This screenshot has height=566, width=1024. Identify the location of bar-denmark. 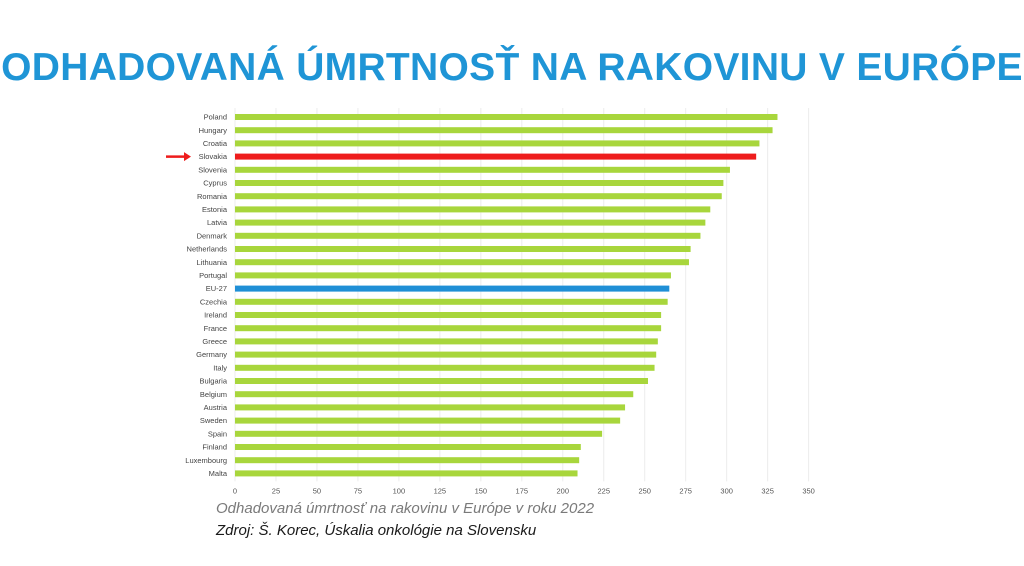
(468, 235).